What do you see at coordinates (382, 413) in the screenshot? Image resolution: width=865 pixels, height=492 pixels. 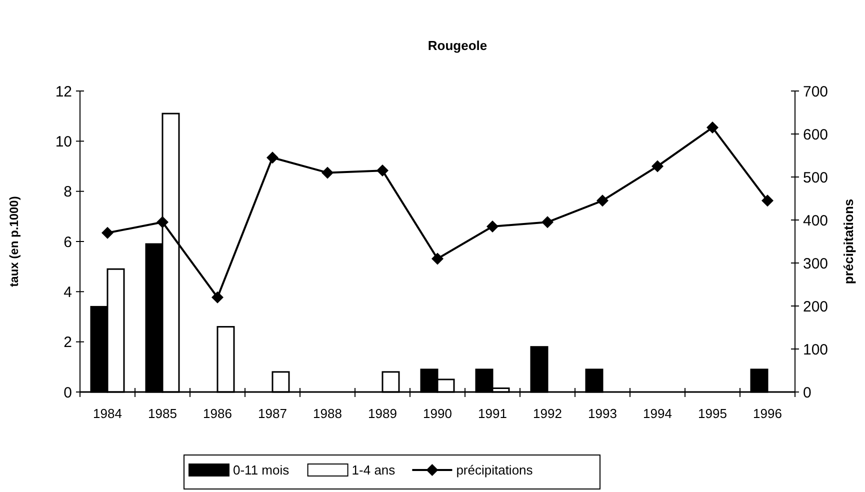 I see `x-tick-label: 1989` at bounding box center [382, 413].